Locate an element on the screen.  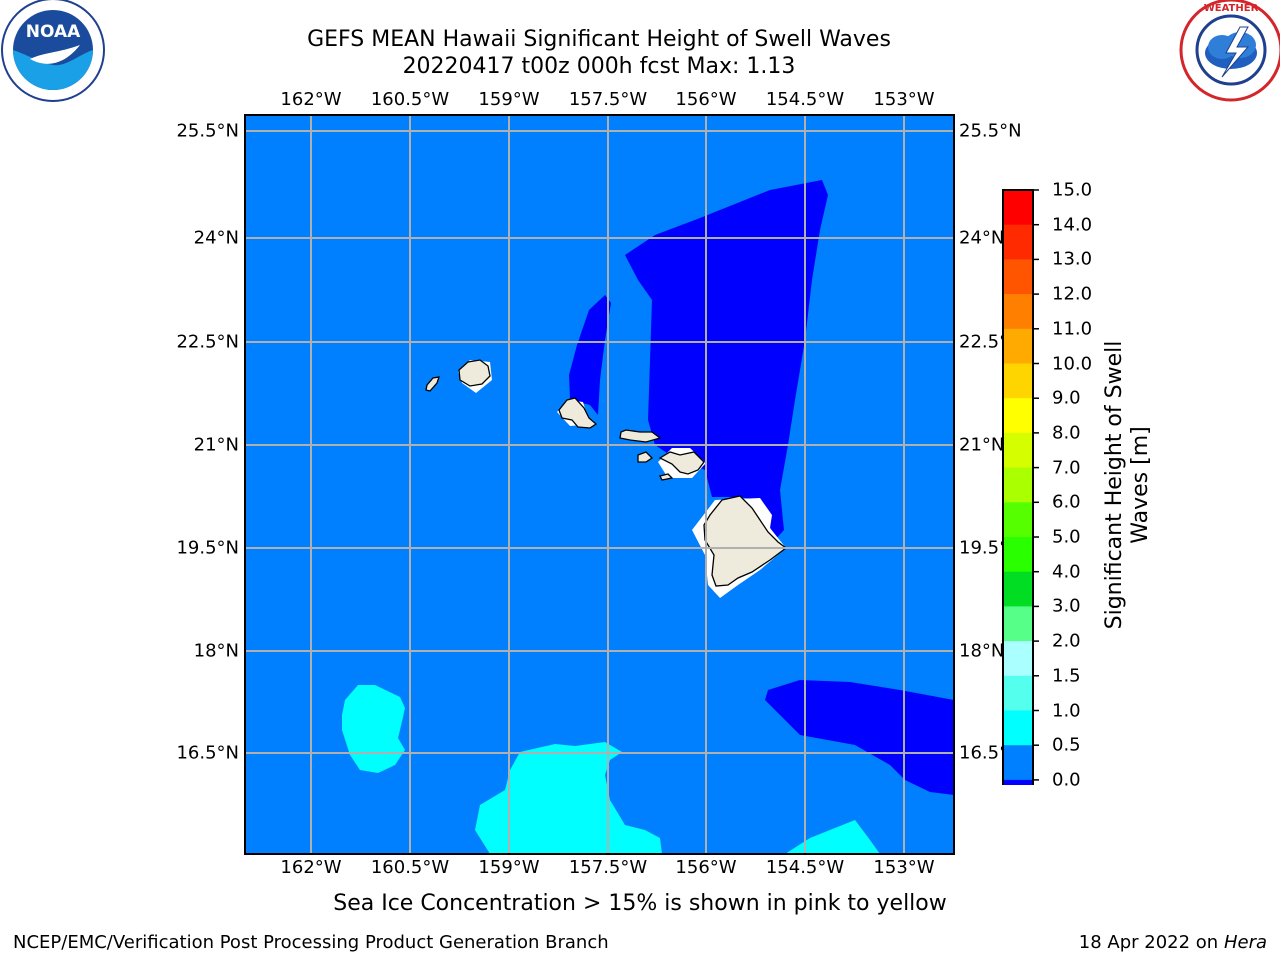
island-niihau is located at coordinates (432, 384).